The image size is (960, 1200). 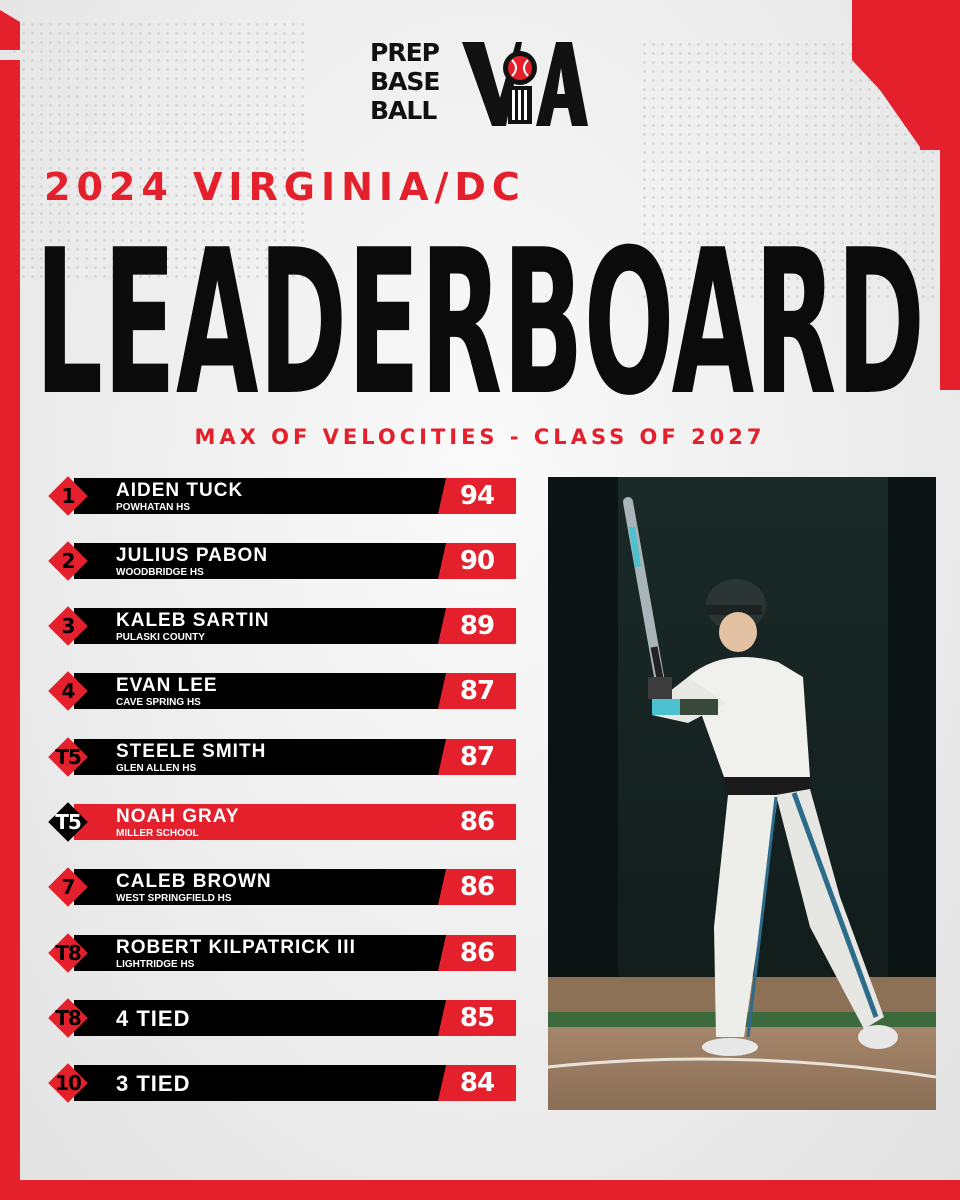 I want to click on player-name: 4 TIED, so click(x=153, y=1018).